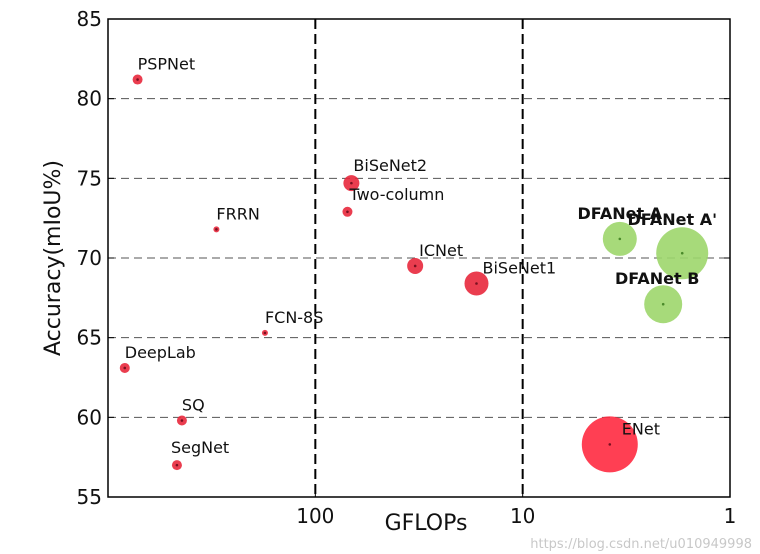 This screenshot has width=760, height=554. What do you see at coordinates (265, 333) in the screenshot?
I see `point-center-fcn-8s` at bounding box center [265, 333].